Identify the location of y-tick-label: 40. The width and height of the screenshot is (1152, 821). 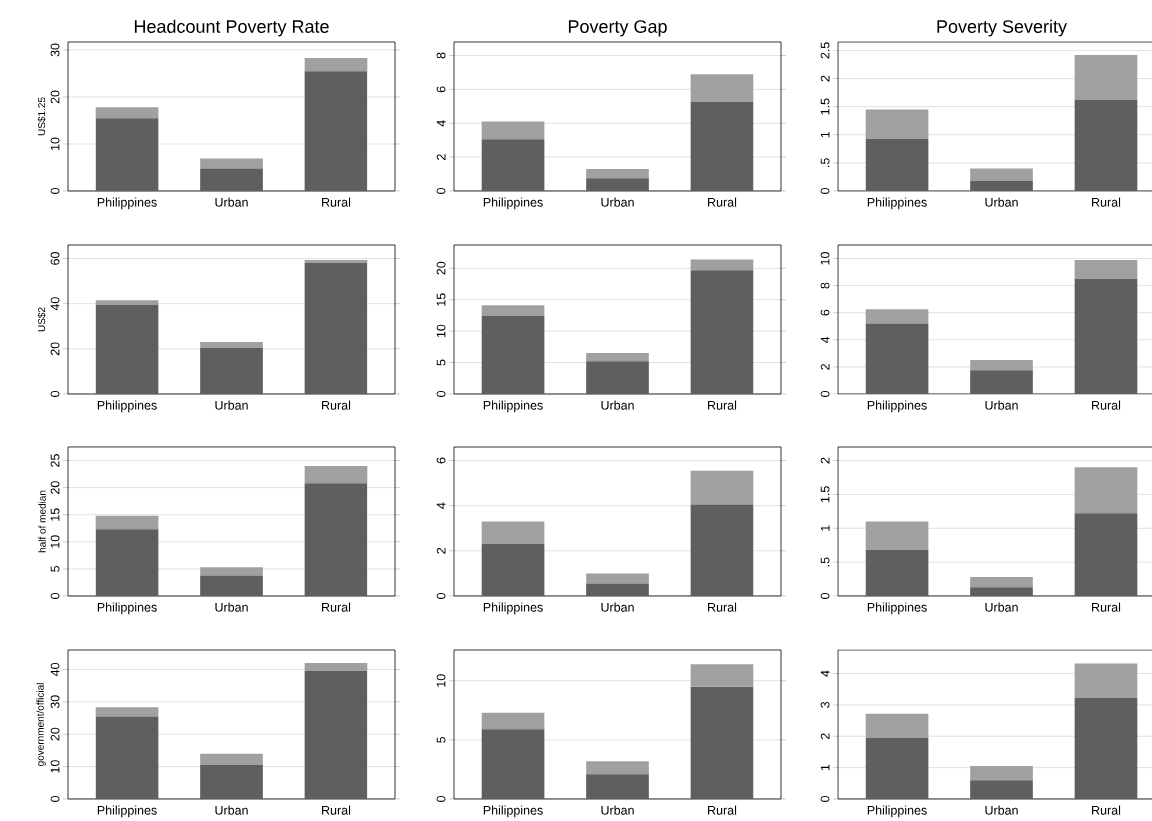
(55, 304).